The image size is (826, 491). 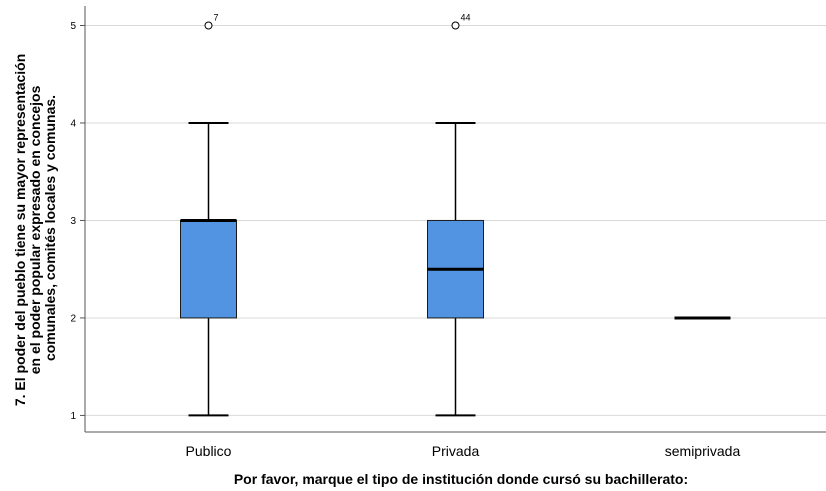 What do you see at coordinates (73, 416) in the screenshot?
I see `y-tick-label-1: 1` at bounding box center [73, 416].